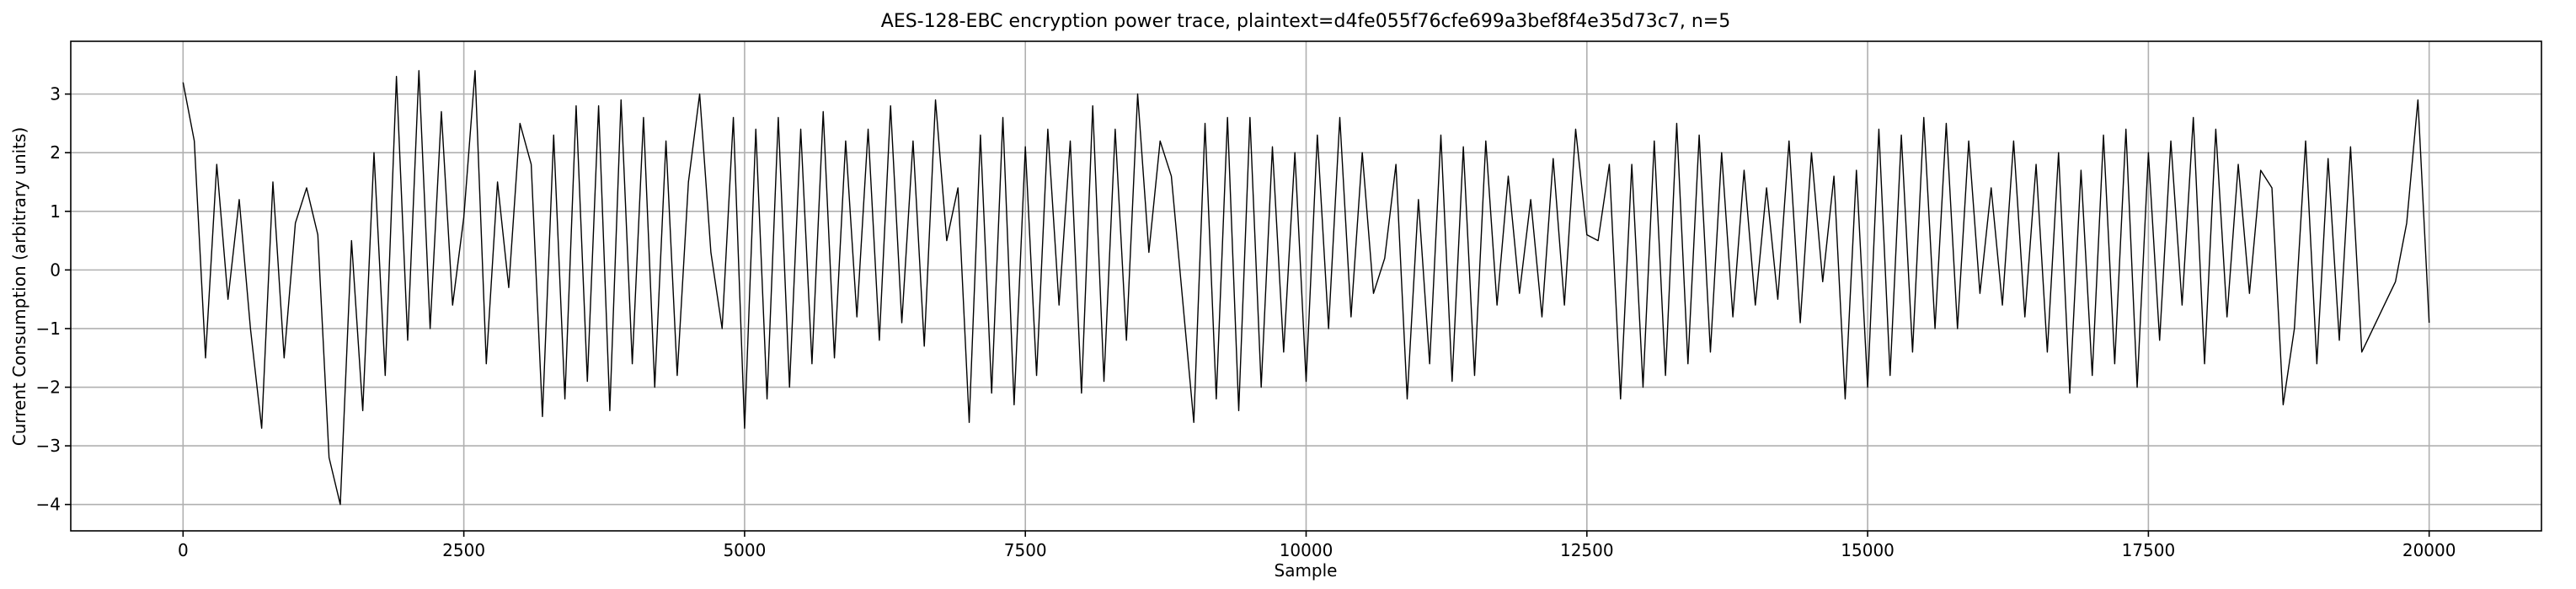 This screenshot has width=2576, height=589. I want to click on x-tick-label: 5000, so click(744, 550).